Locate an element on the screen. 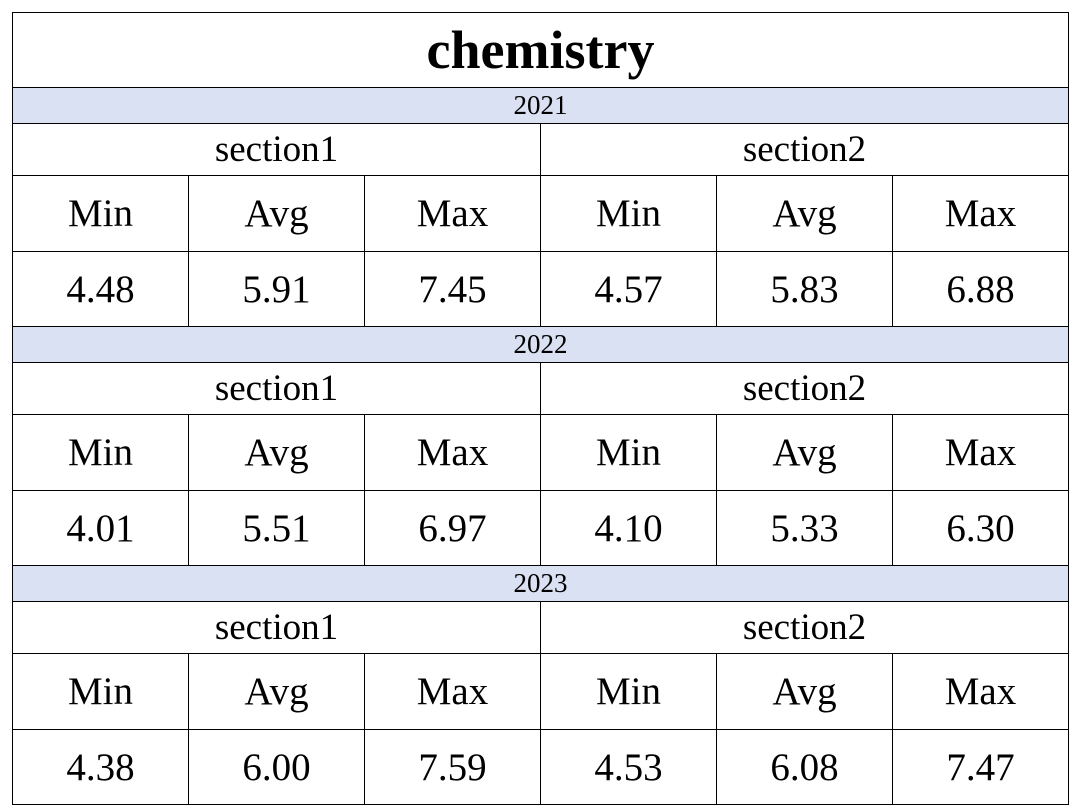 This screenshot has height=812, width=1080. value-row: 4.38 6.00 7.59 4.53 6.08 7.47 is located at coordinates (540, 767).